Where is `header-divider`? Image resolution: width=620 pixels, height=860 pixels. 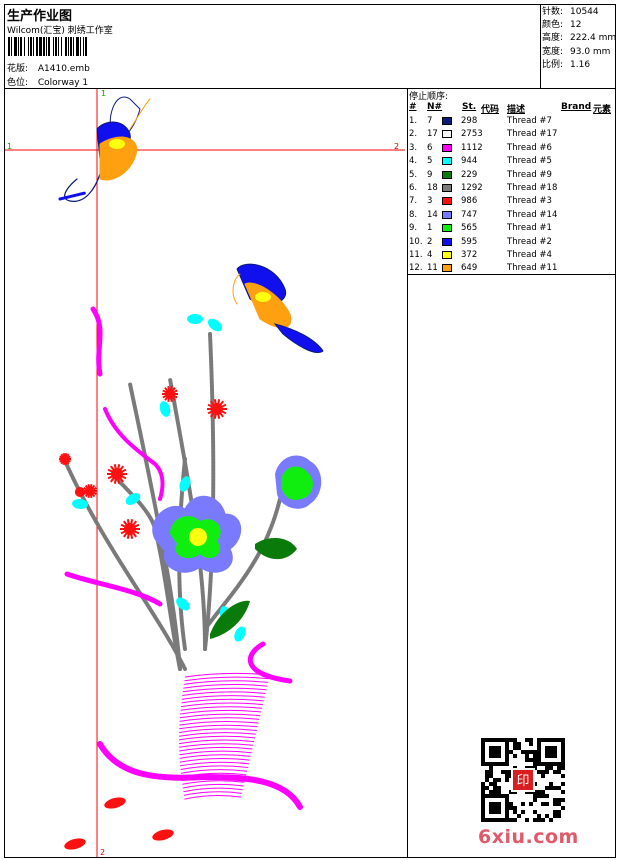 header-divider is located at coordinates (310, 88).